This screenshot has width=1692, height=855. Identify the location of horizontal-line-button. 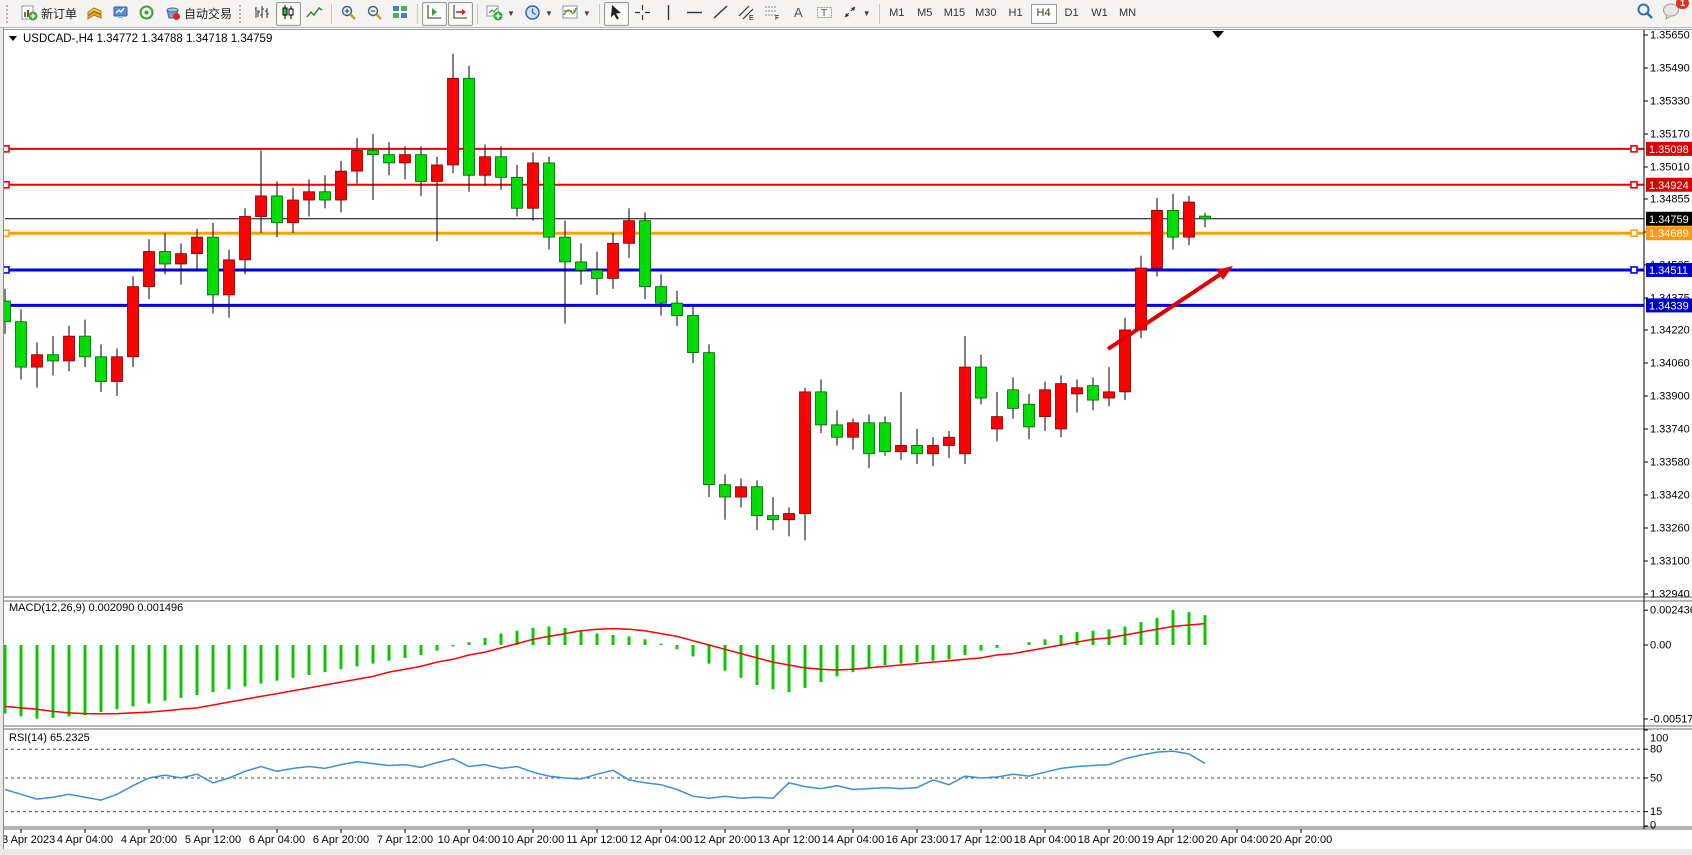
(694, 14).